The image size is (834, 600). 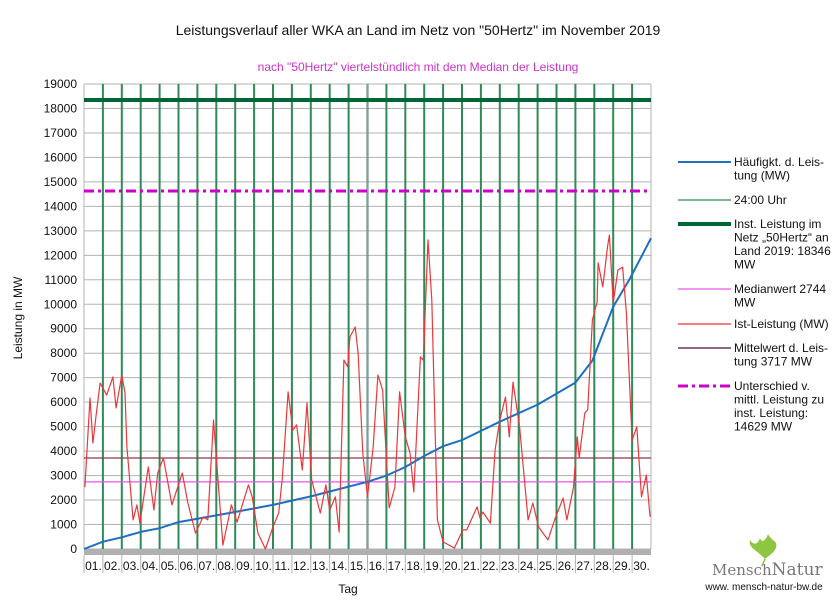 What do you see at coordinates (782, 251) in the screenshot?
I see `legend-label: Land 2019: 18346` at bounding box center [782, 251].